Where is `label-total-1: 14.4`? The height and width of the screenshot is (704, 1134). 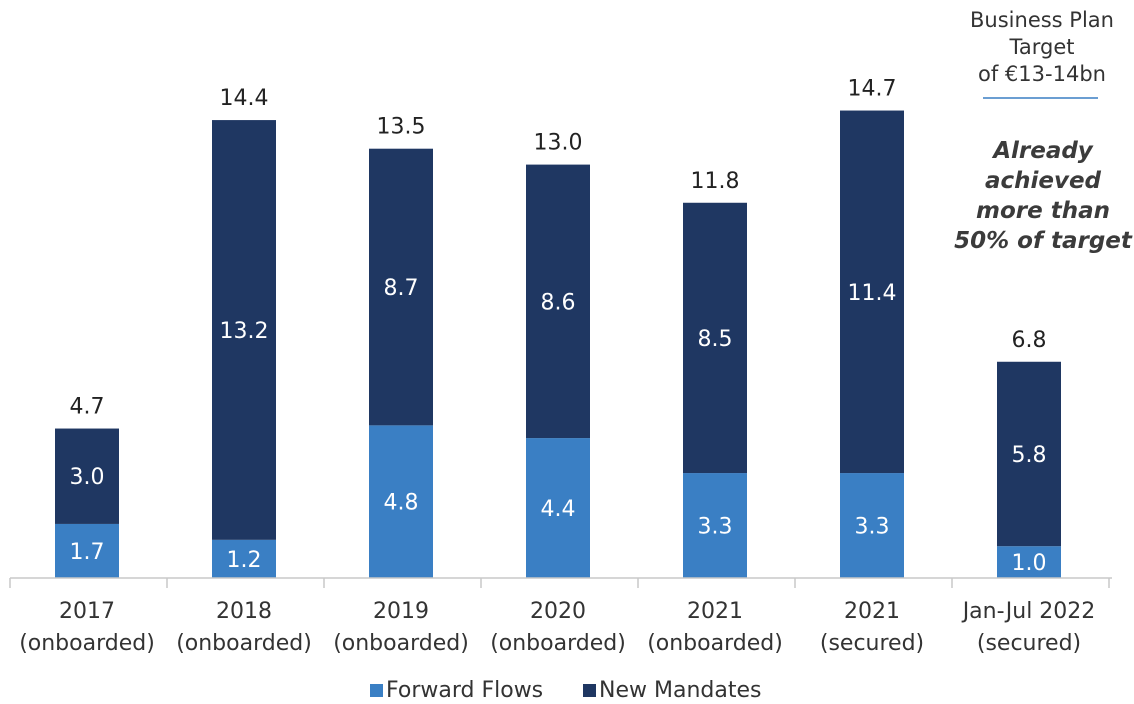 label-total-1: 14.4 is located at coordinates (244, 98).